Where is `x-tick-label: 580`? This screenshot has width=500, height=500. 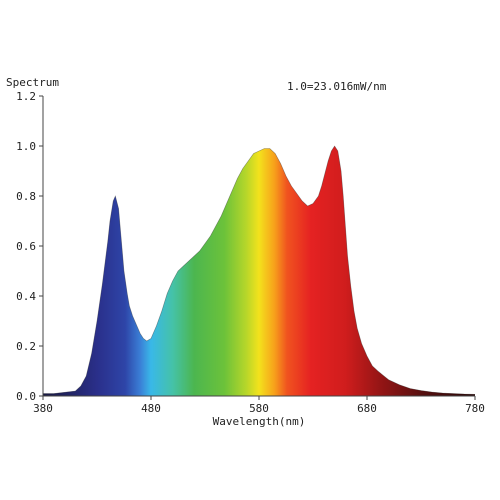 x-tick-label: 580 is located at coordinates (259, 408).